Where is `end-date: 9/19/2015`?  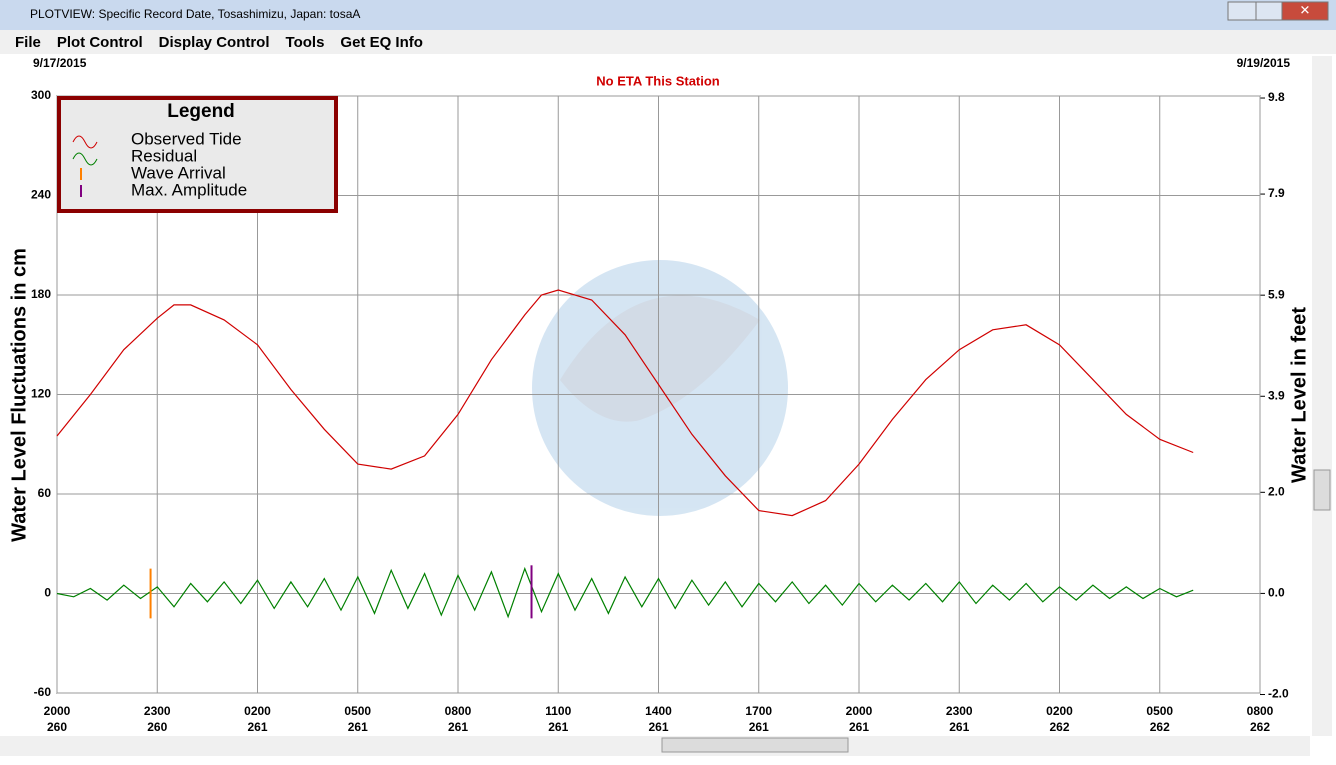 end-date: 9/19/2015 is located at coordinates (1264, 63).